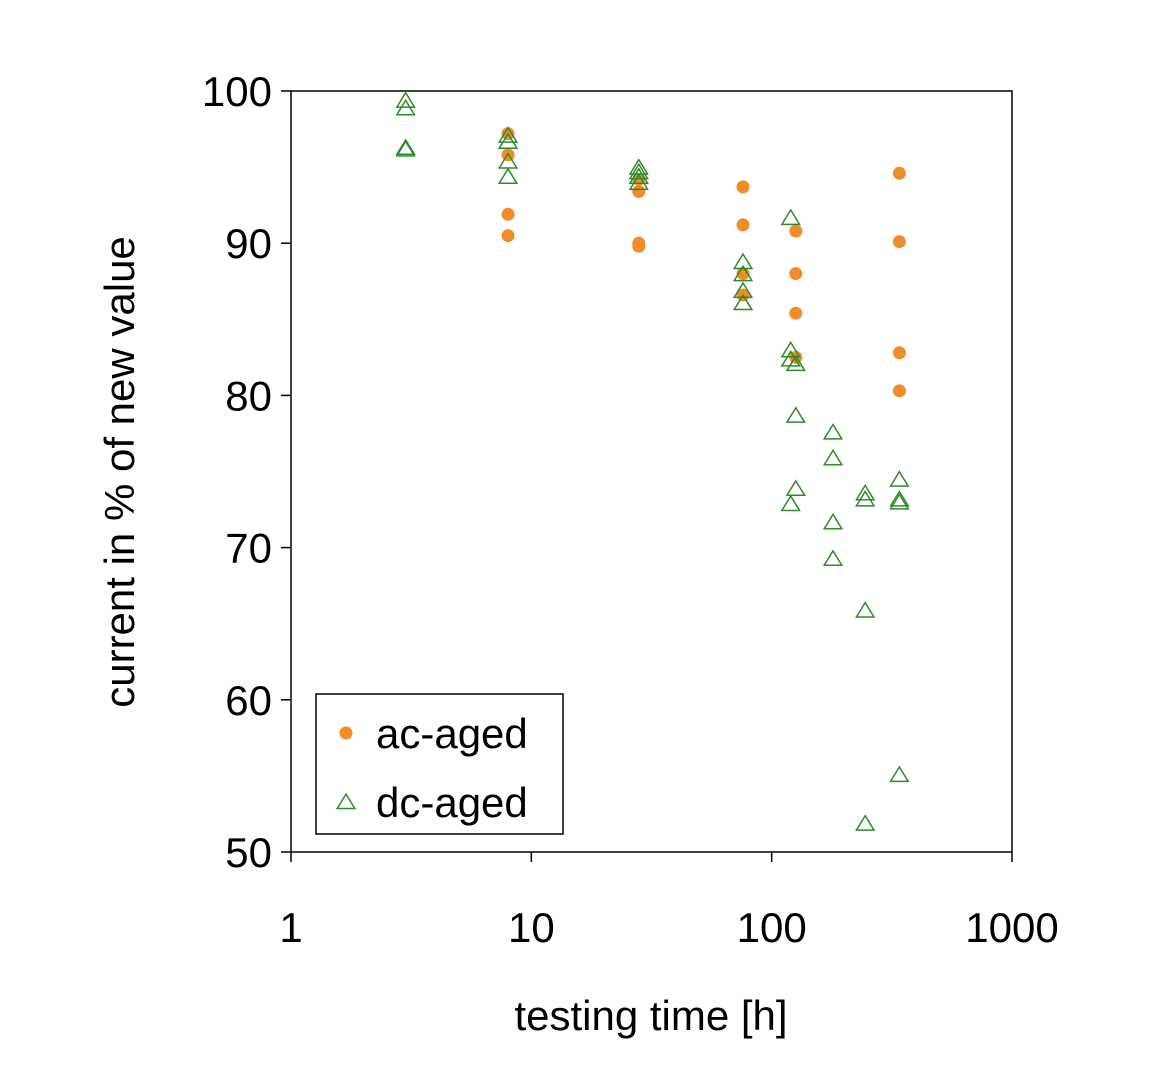 The height and width of the screenshot is (1074, 1158). I want to click on legend-label-ac-aged: ac-aged, so click(452, 733).